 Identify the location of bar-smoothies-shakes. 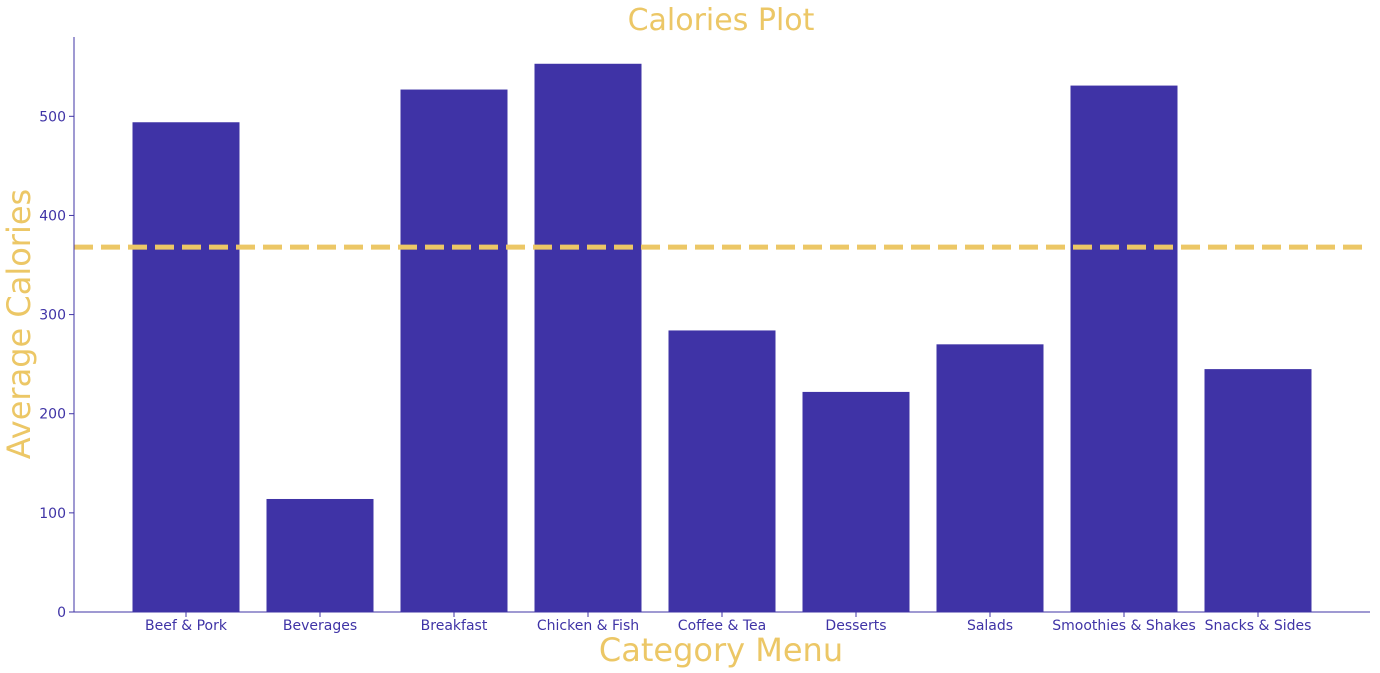
(1124, 349).